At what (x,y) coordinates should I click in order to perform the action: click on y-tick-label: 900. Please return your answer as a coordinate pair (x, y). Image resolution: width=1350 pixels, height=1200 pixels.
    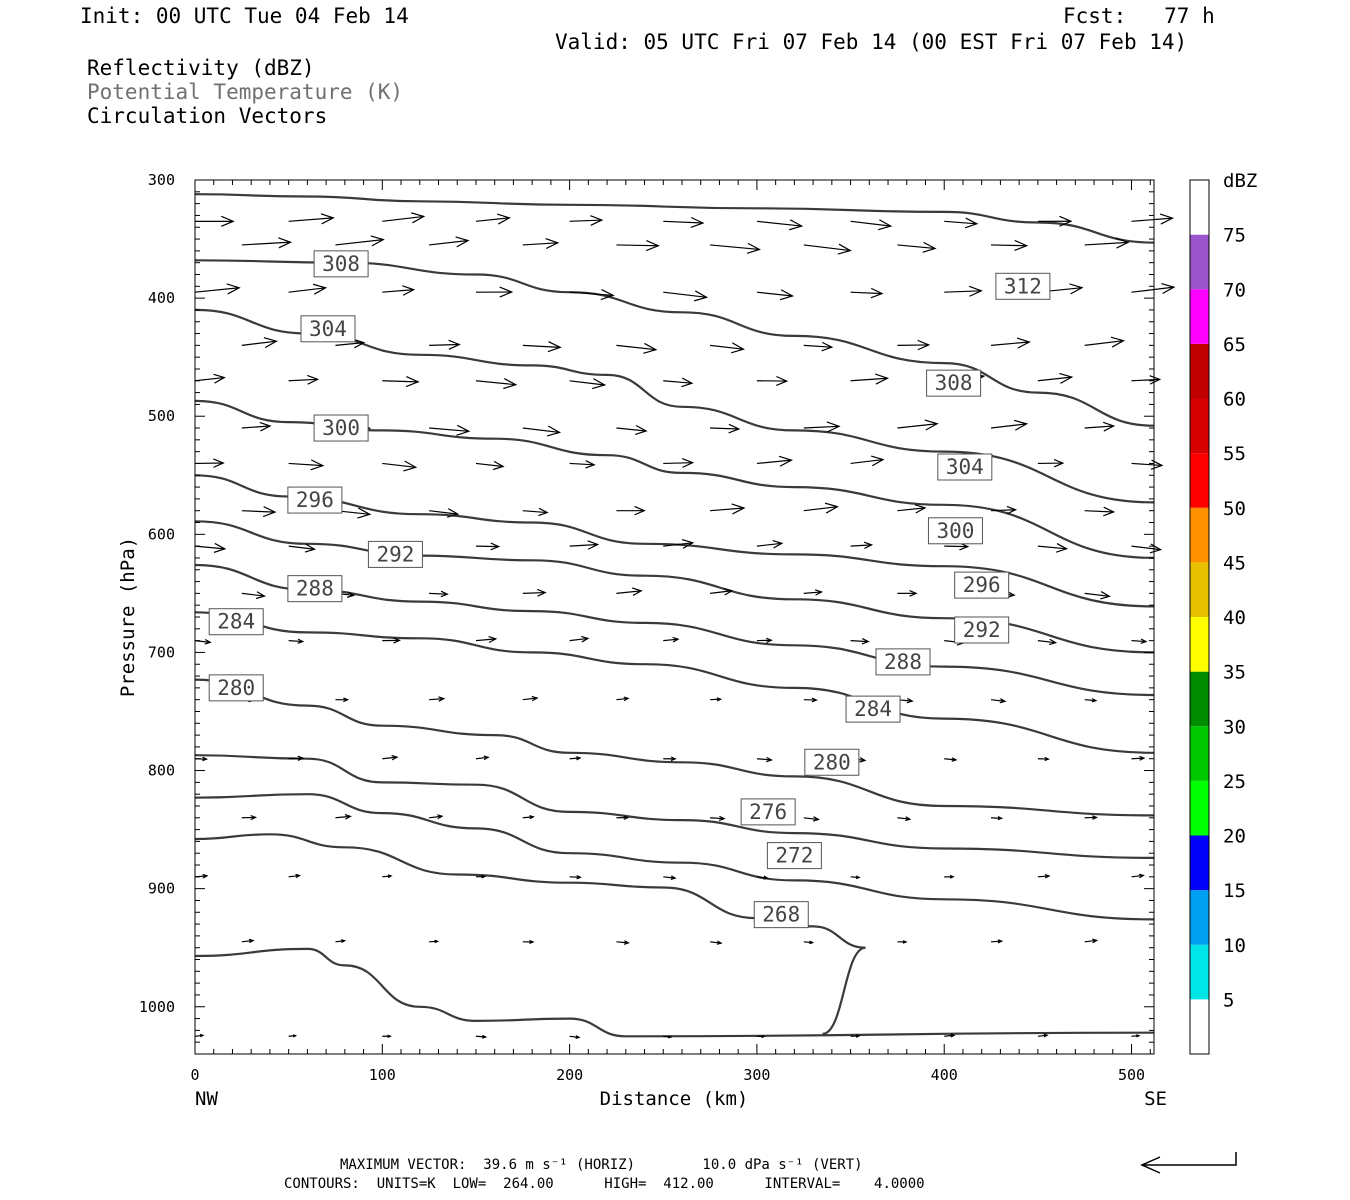
    Looking at the image, I should click on (161, 889).